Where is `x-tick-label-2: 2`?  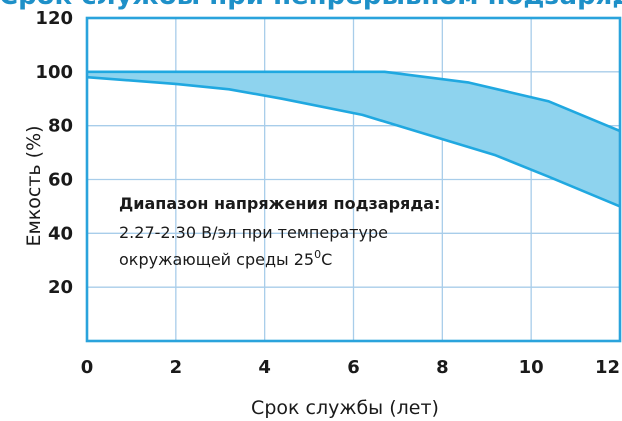
x-tick-label-2: 2 is located at coordinates (176, 367).